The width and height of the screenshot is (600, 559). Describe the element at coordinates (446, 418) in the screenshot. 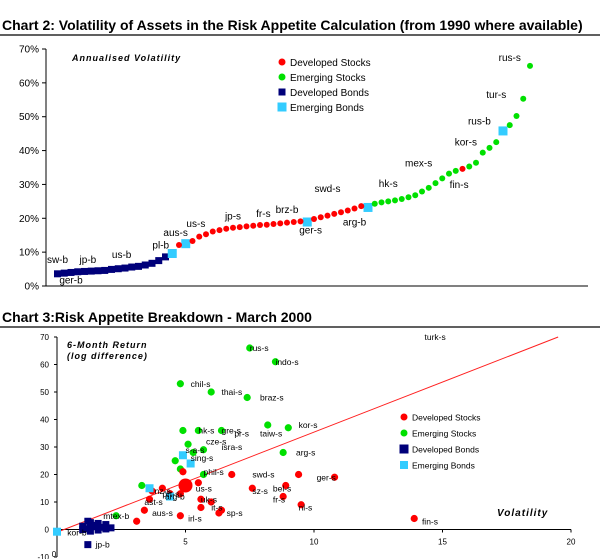

I see `chart3-legend-label-developed-stocks: Developed Stocks` at that location.